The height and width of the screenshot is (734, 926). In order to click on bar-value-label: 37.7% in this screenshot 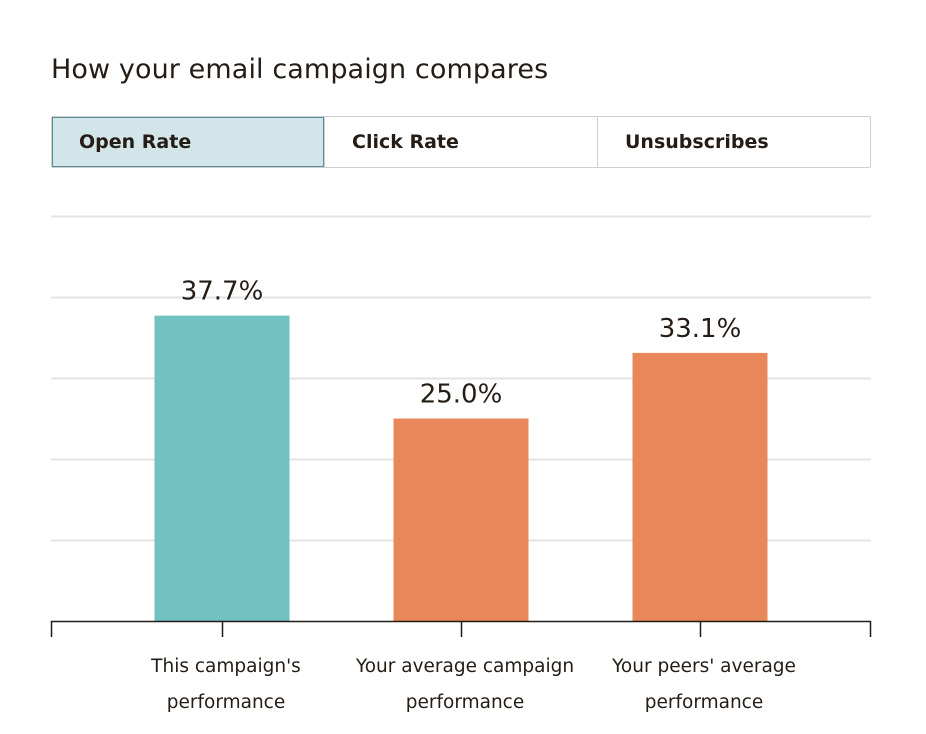, I will do `click(222, 292)`.